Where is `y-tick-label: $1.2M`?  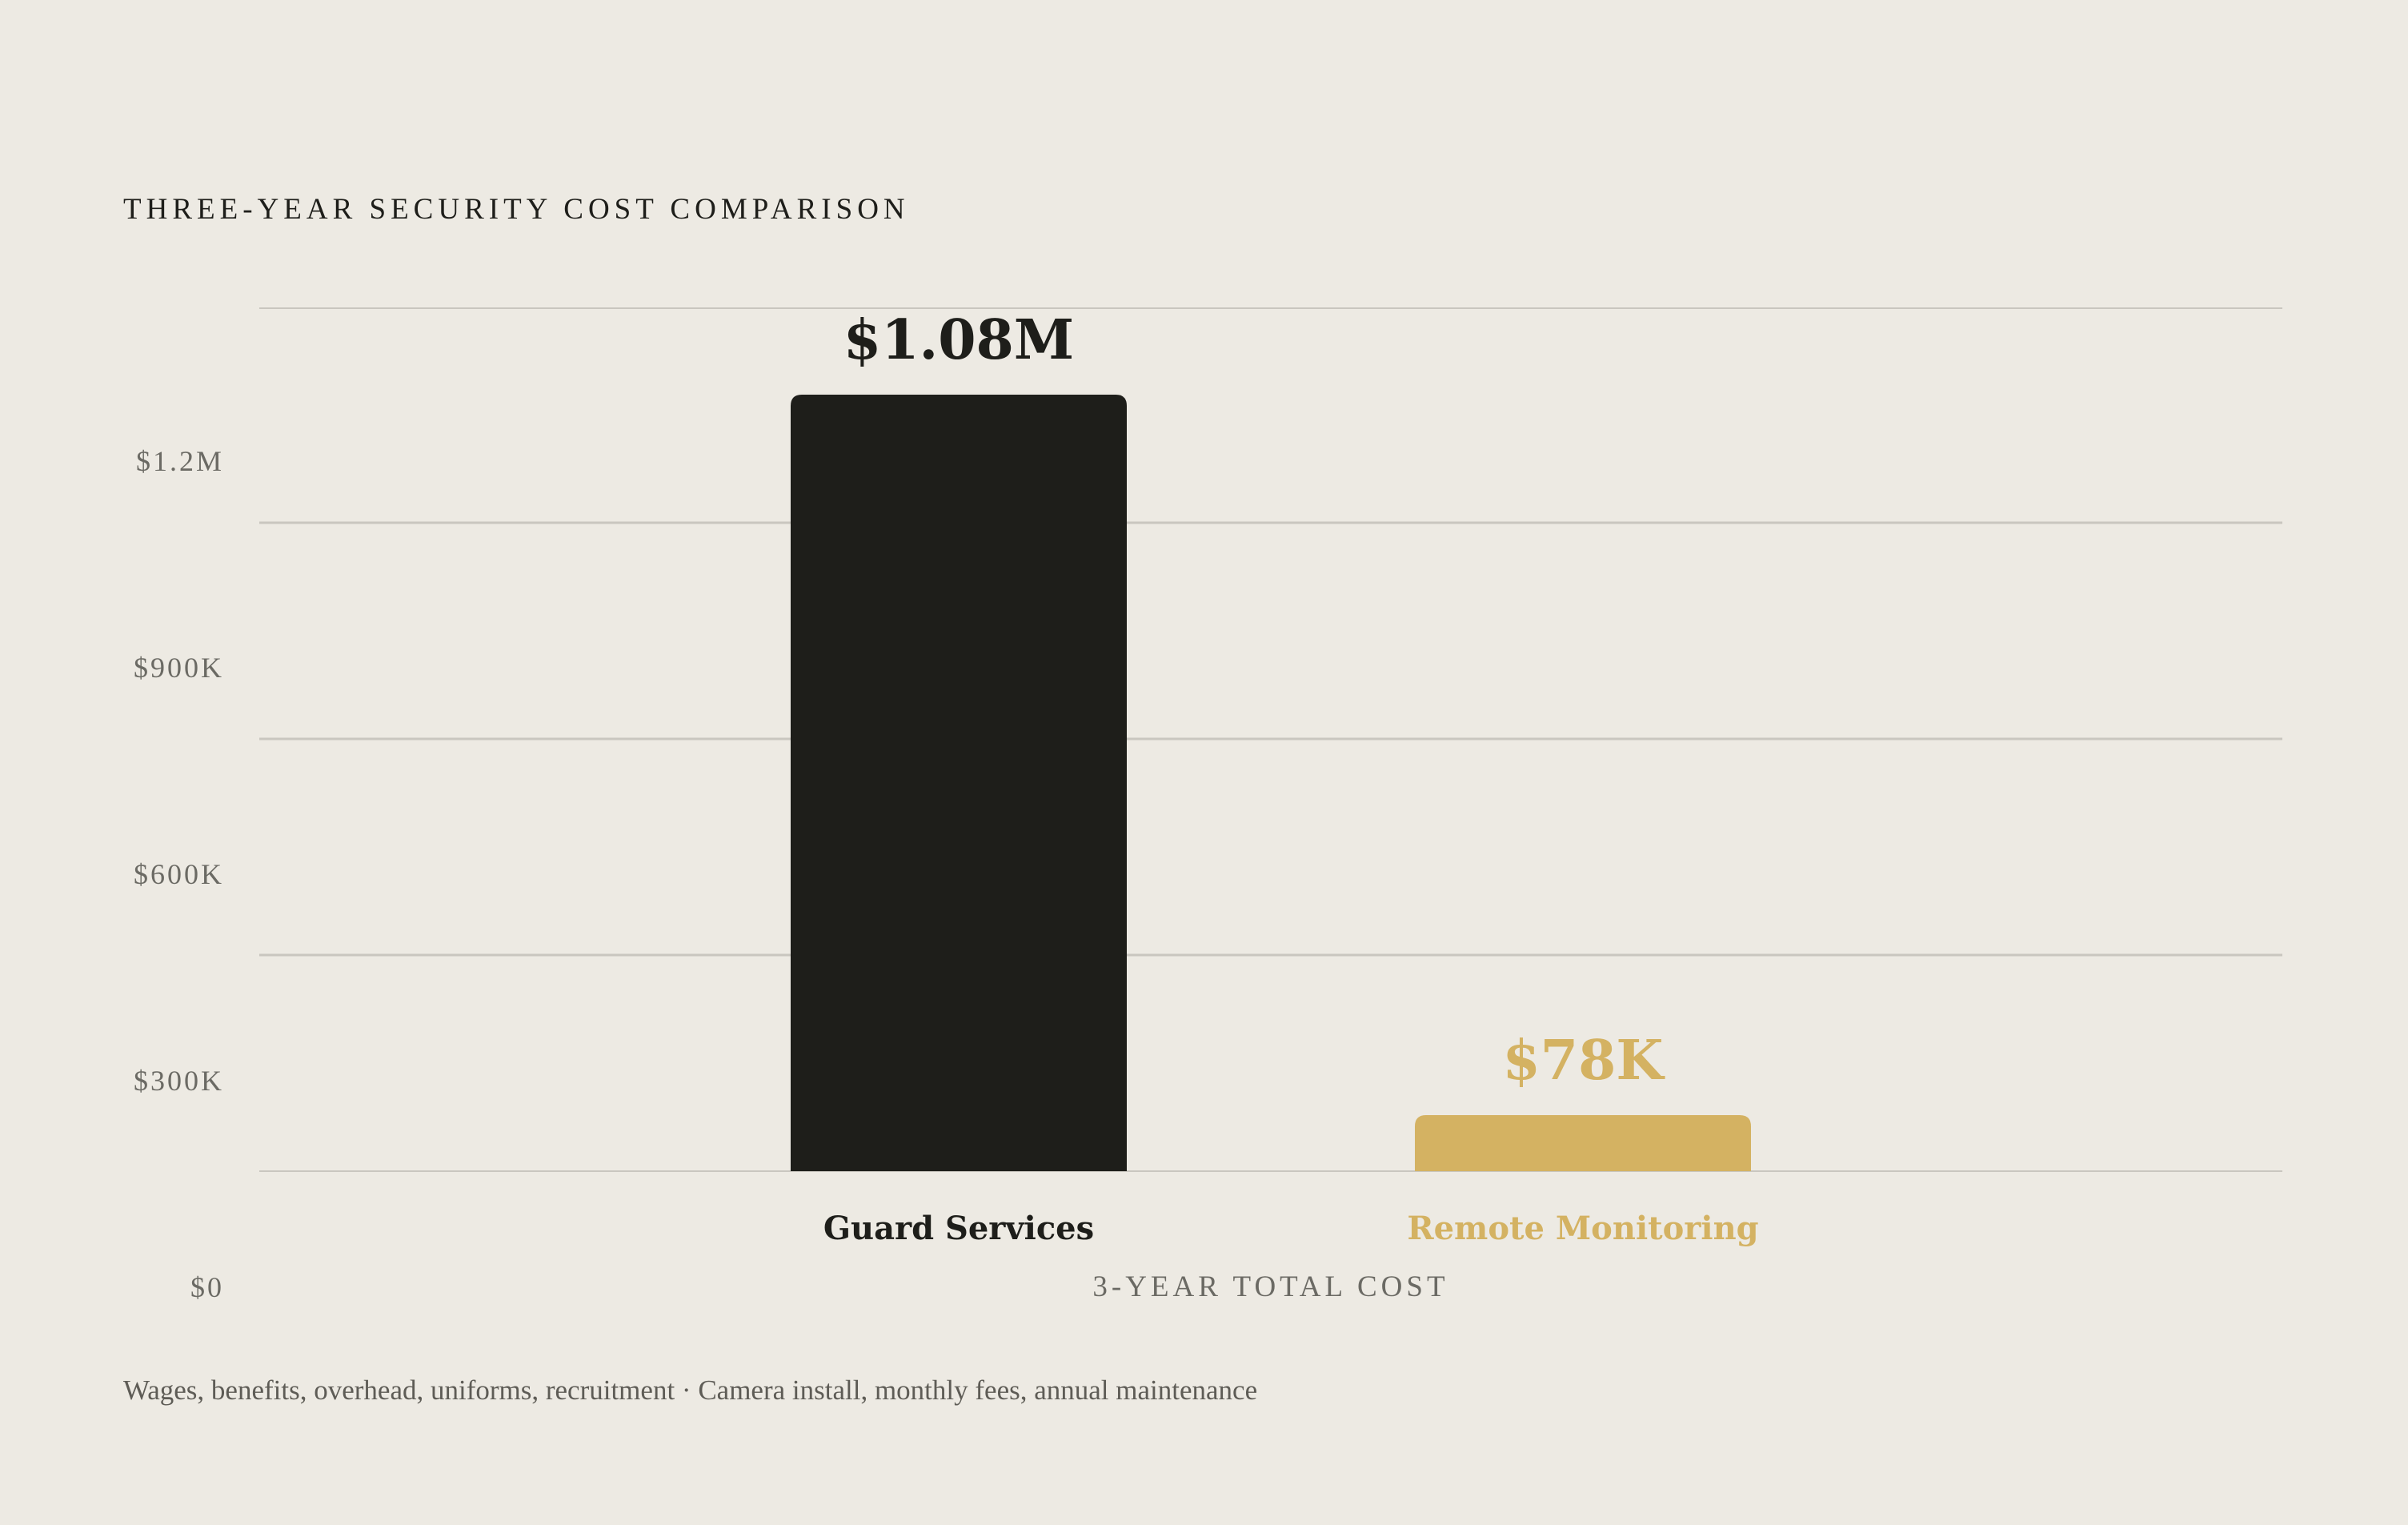
y-tick-label: $1.2M is located at coordinates (180, 461).